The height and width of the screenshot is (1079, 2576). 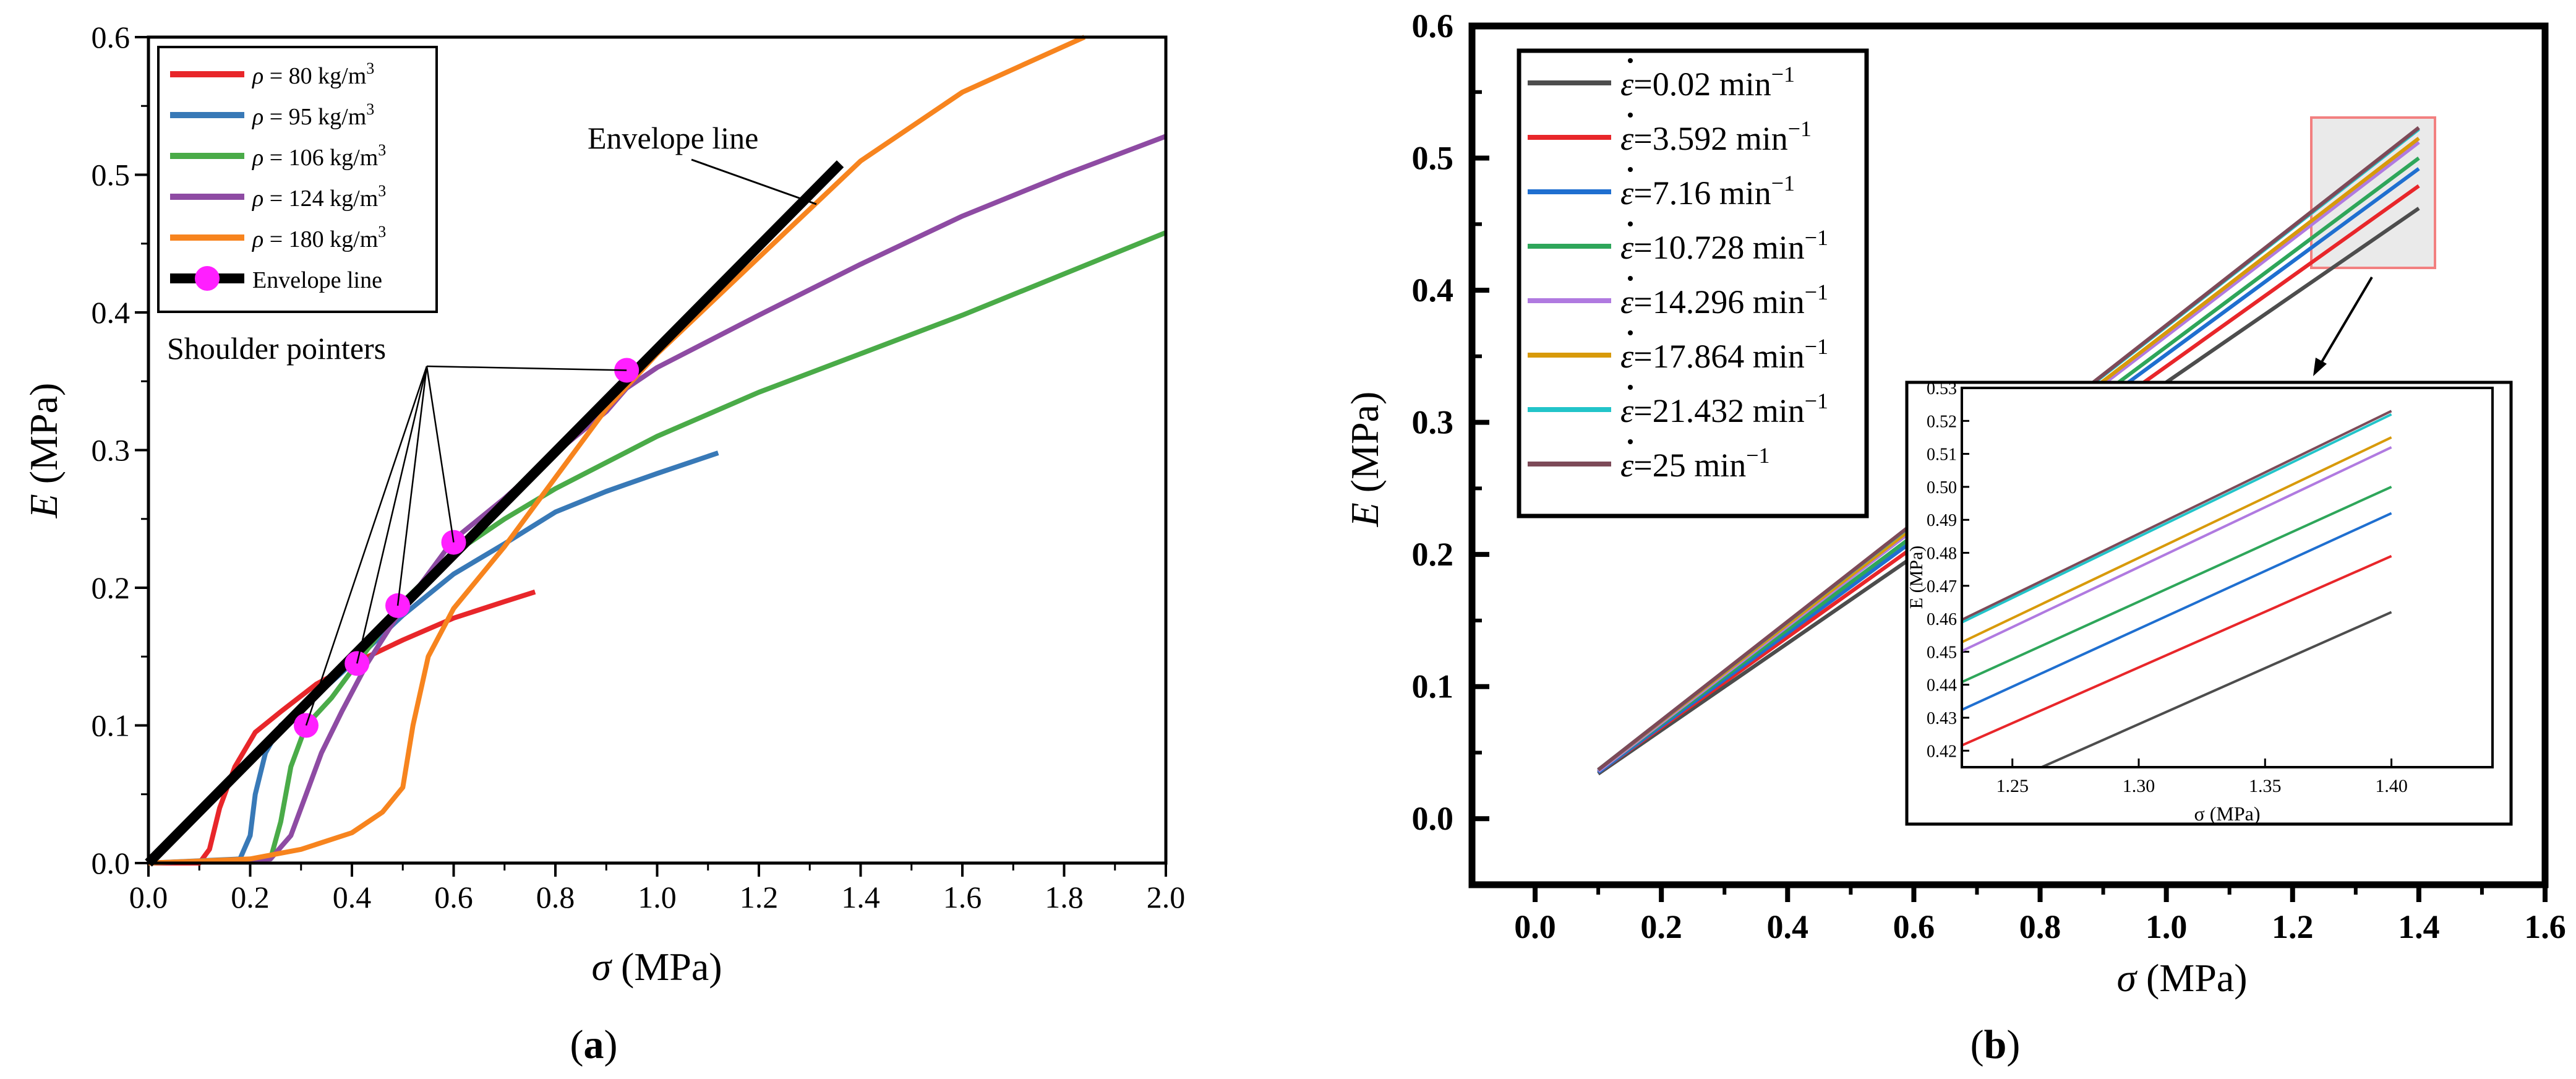 What do you see at coordinates (1433, 158) in the screenshot?
I see `panel-b-y-tick-label: 0.5` at bounding box center [1433, 158].